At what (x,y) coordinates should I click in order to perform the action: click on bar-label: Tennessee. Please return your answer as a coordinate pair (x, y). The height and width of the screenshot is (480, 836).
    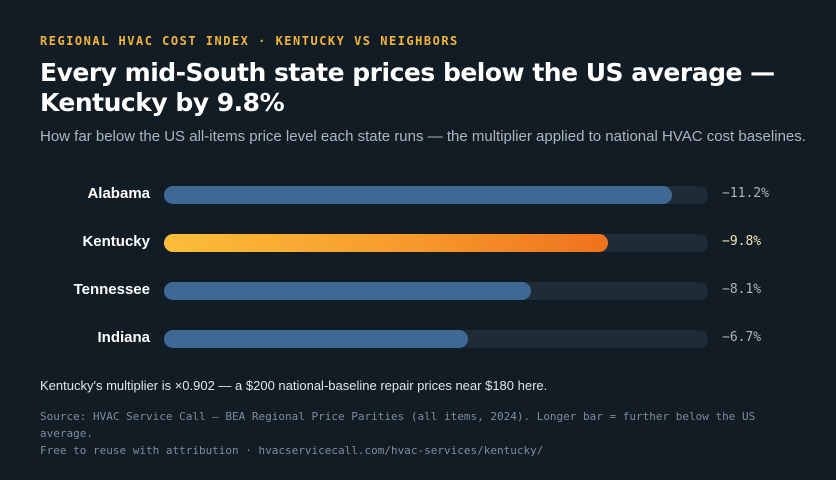
    Looking at the image, I should click on (111, 289).